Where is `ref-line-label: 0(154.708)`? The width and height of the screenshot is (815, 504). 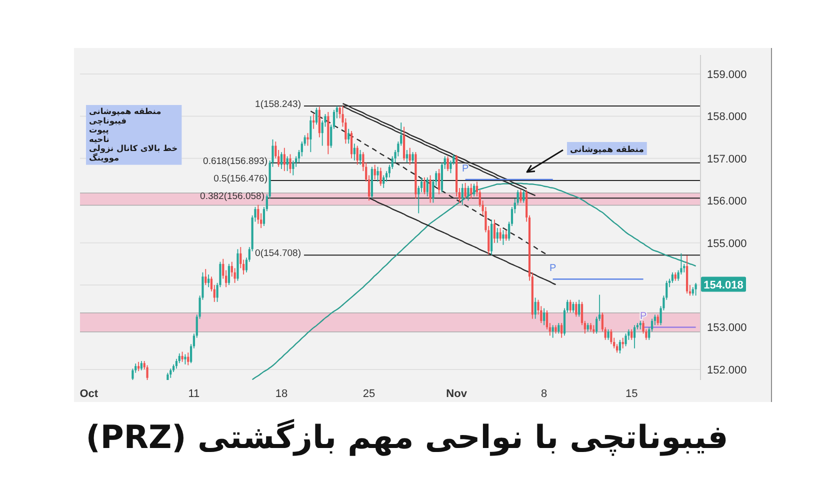
ref-line-label: 0(154.708) is located at coordinates (278, 254).